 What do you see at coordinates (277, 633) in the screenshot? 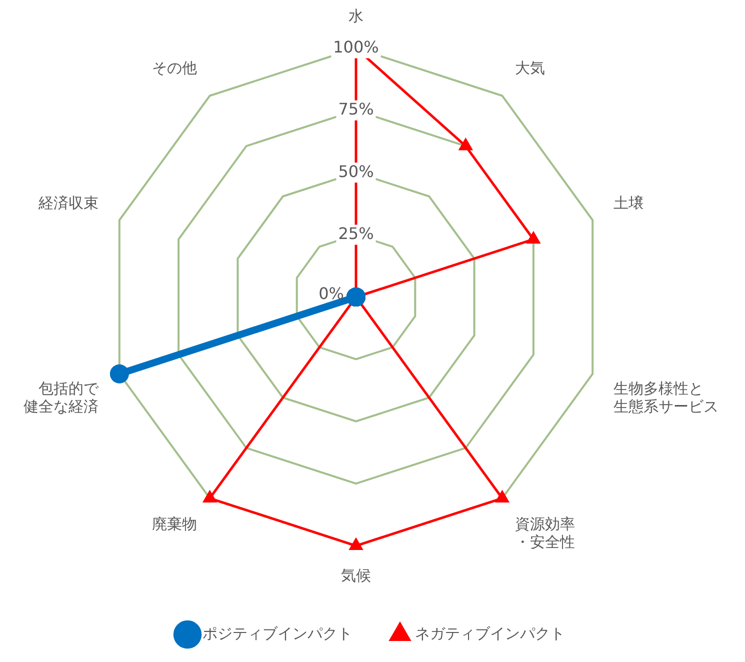
I see `legend-label: ポジティブインパクト` at bounding box center [277, 633].